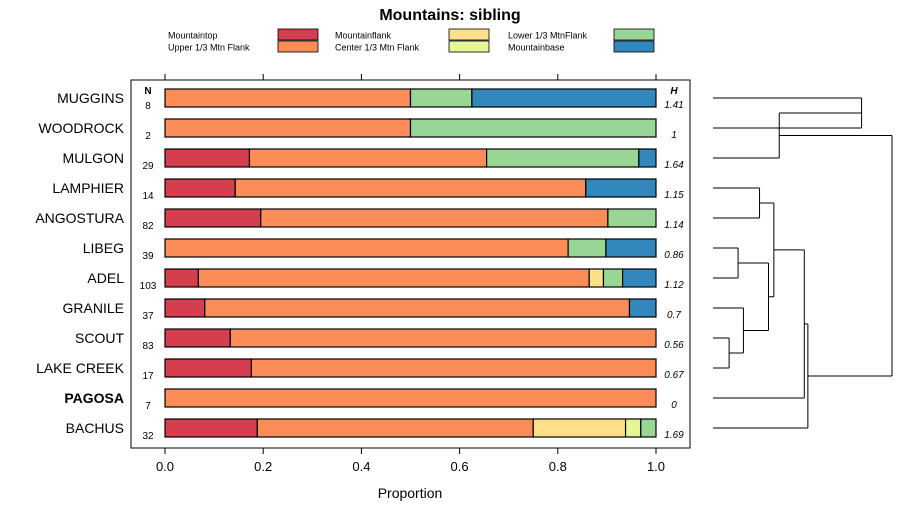 This screenshot has height=525, width=900. What do you see at coordinates (469, 34) in the screenshot?
I see `legend-swatch-mountainflank` at bounding box center [469, 34].